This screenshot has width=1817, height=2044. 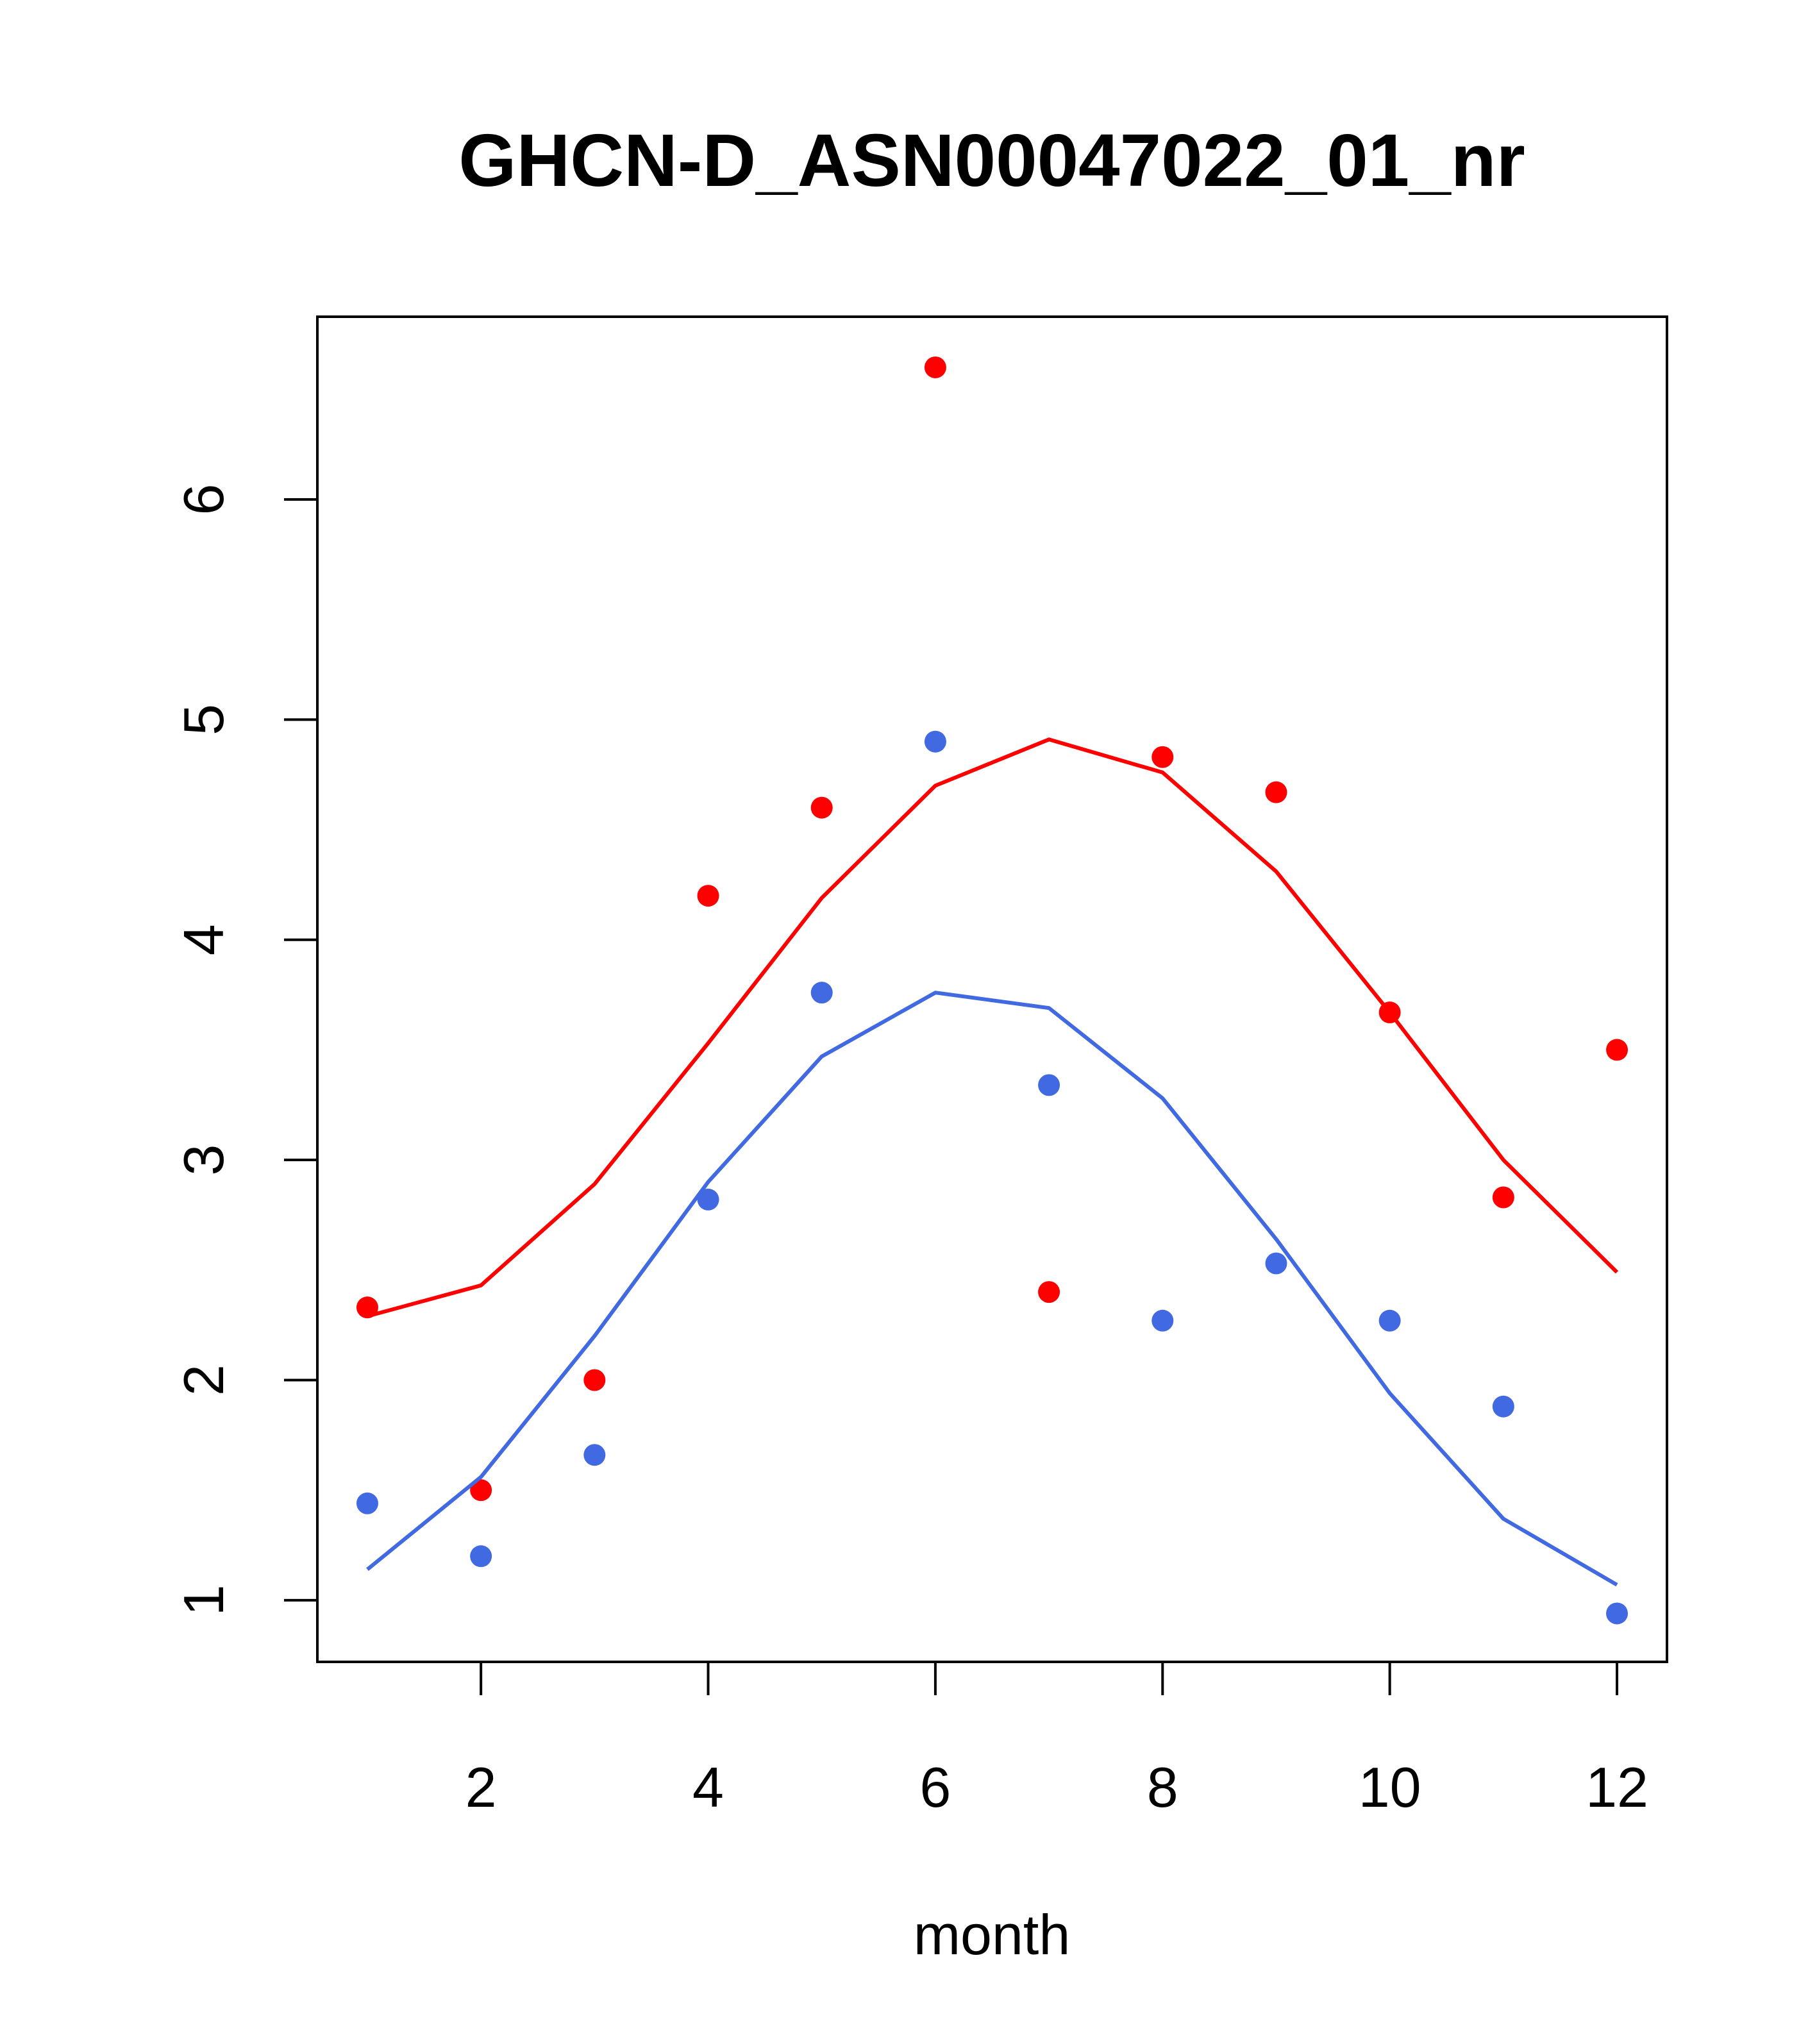 I want to click on y-tick-label: 5, so click(x=204, y=720).